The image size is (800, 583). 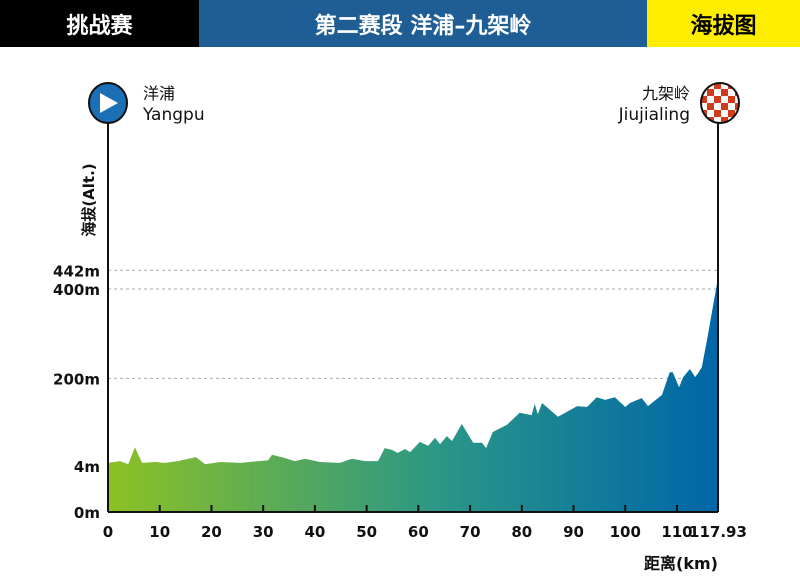 I want to click on x-tick-label: 40, so click(x=314, y=532).